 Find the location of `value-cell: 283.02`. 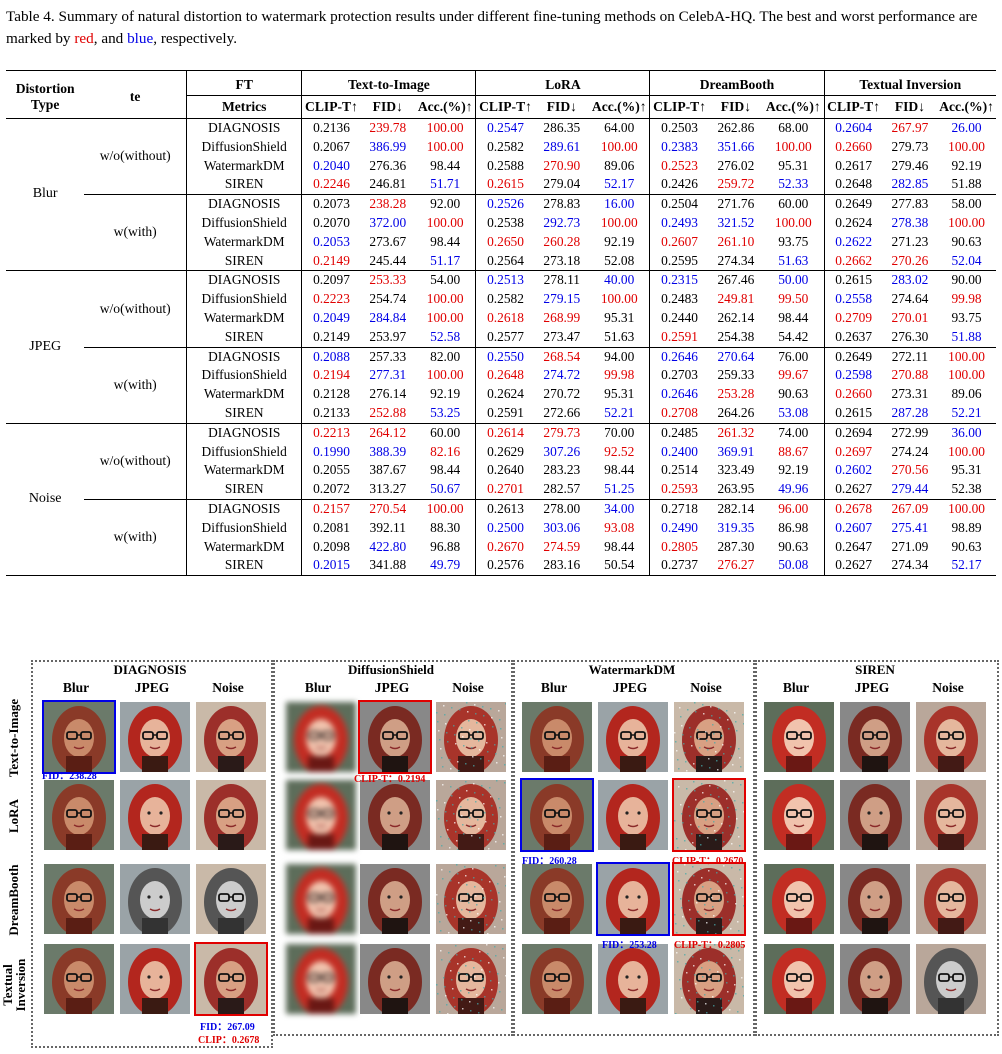

value-cell: 283.02 is located at coordinates (910, 280).